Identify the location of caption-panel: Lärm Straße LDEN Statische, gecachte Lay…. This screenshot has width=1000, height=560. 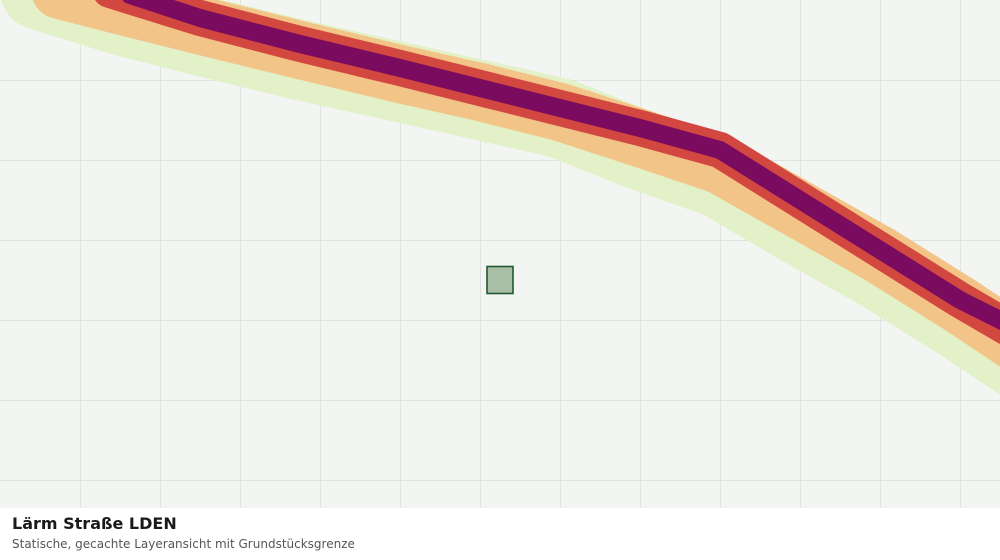
(500, 534).